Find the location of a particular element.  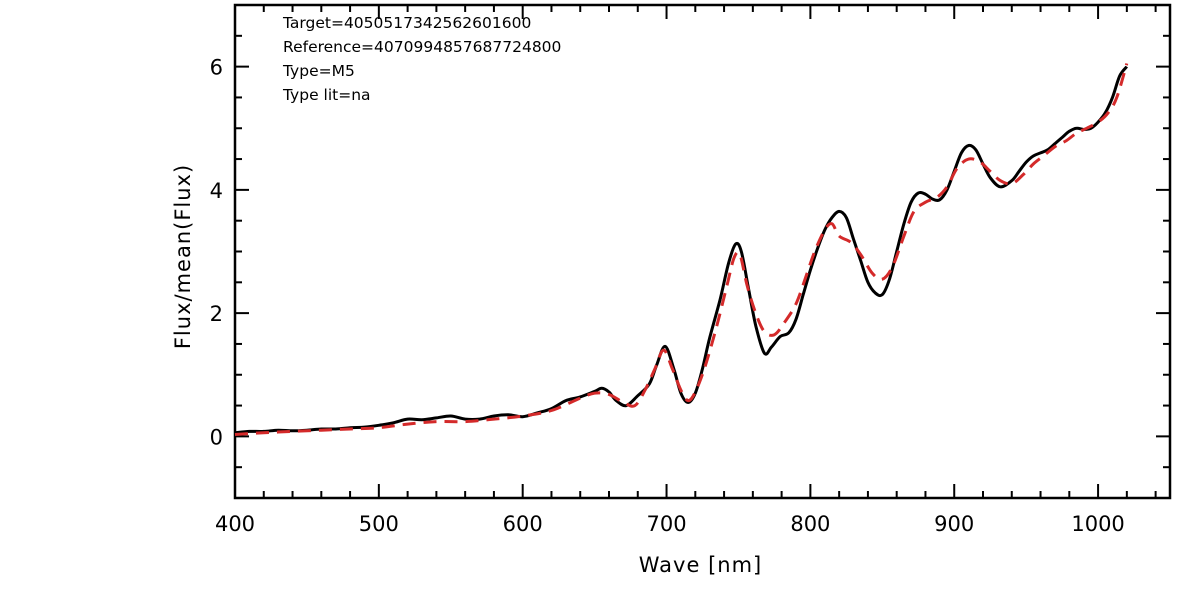

annotation-line: Reference=4070994857687724800 is located at coordinates (422, 47).